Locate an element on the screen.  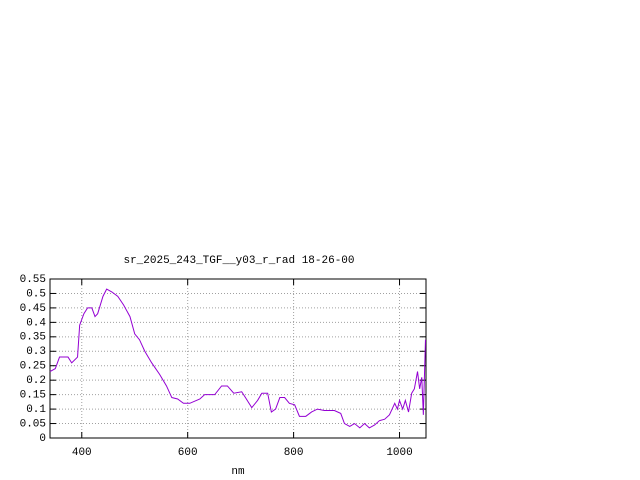
y-tick-label: 0.3 is located at coordinates (36, 352).